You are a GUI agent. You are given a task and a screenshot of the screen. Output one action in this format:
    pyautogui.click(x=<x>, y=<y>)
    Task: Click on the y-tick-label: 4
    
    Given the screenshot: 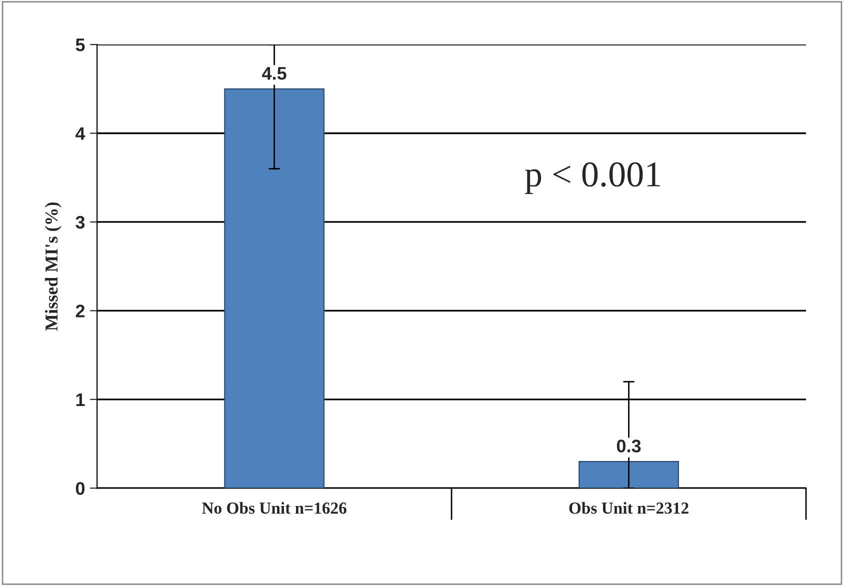 What is the action you would take?
    pyautogui.click(x=80, y=133)
    